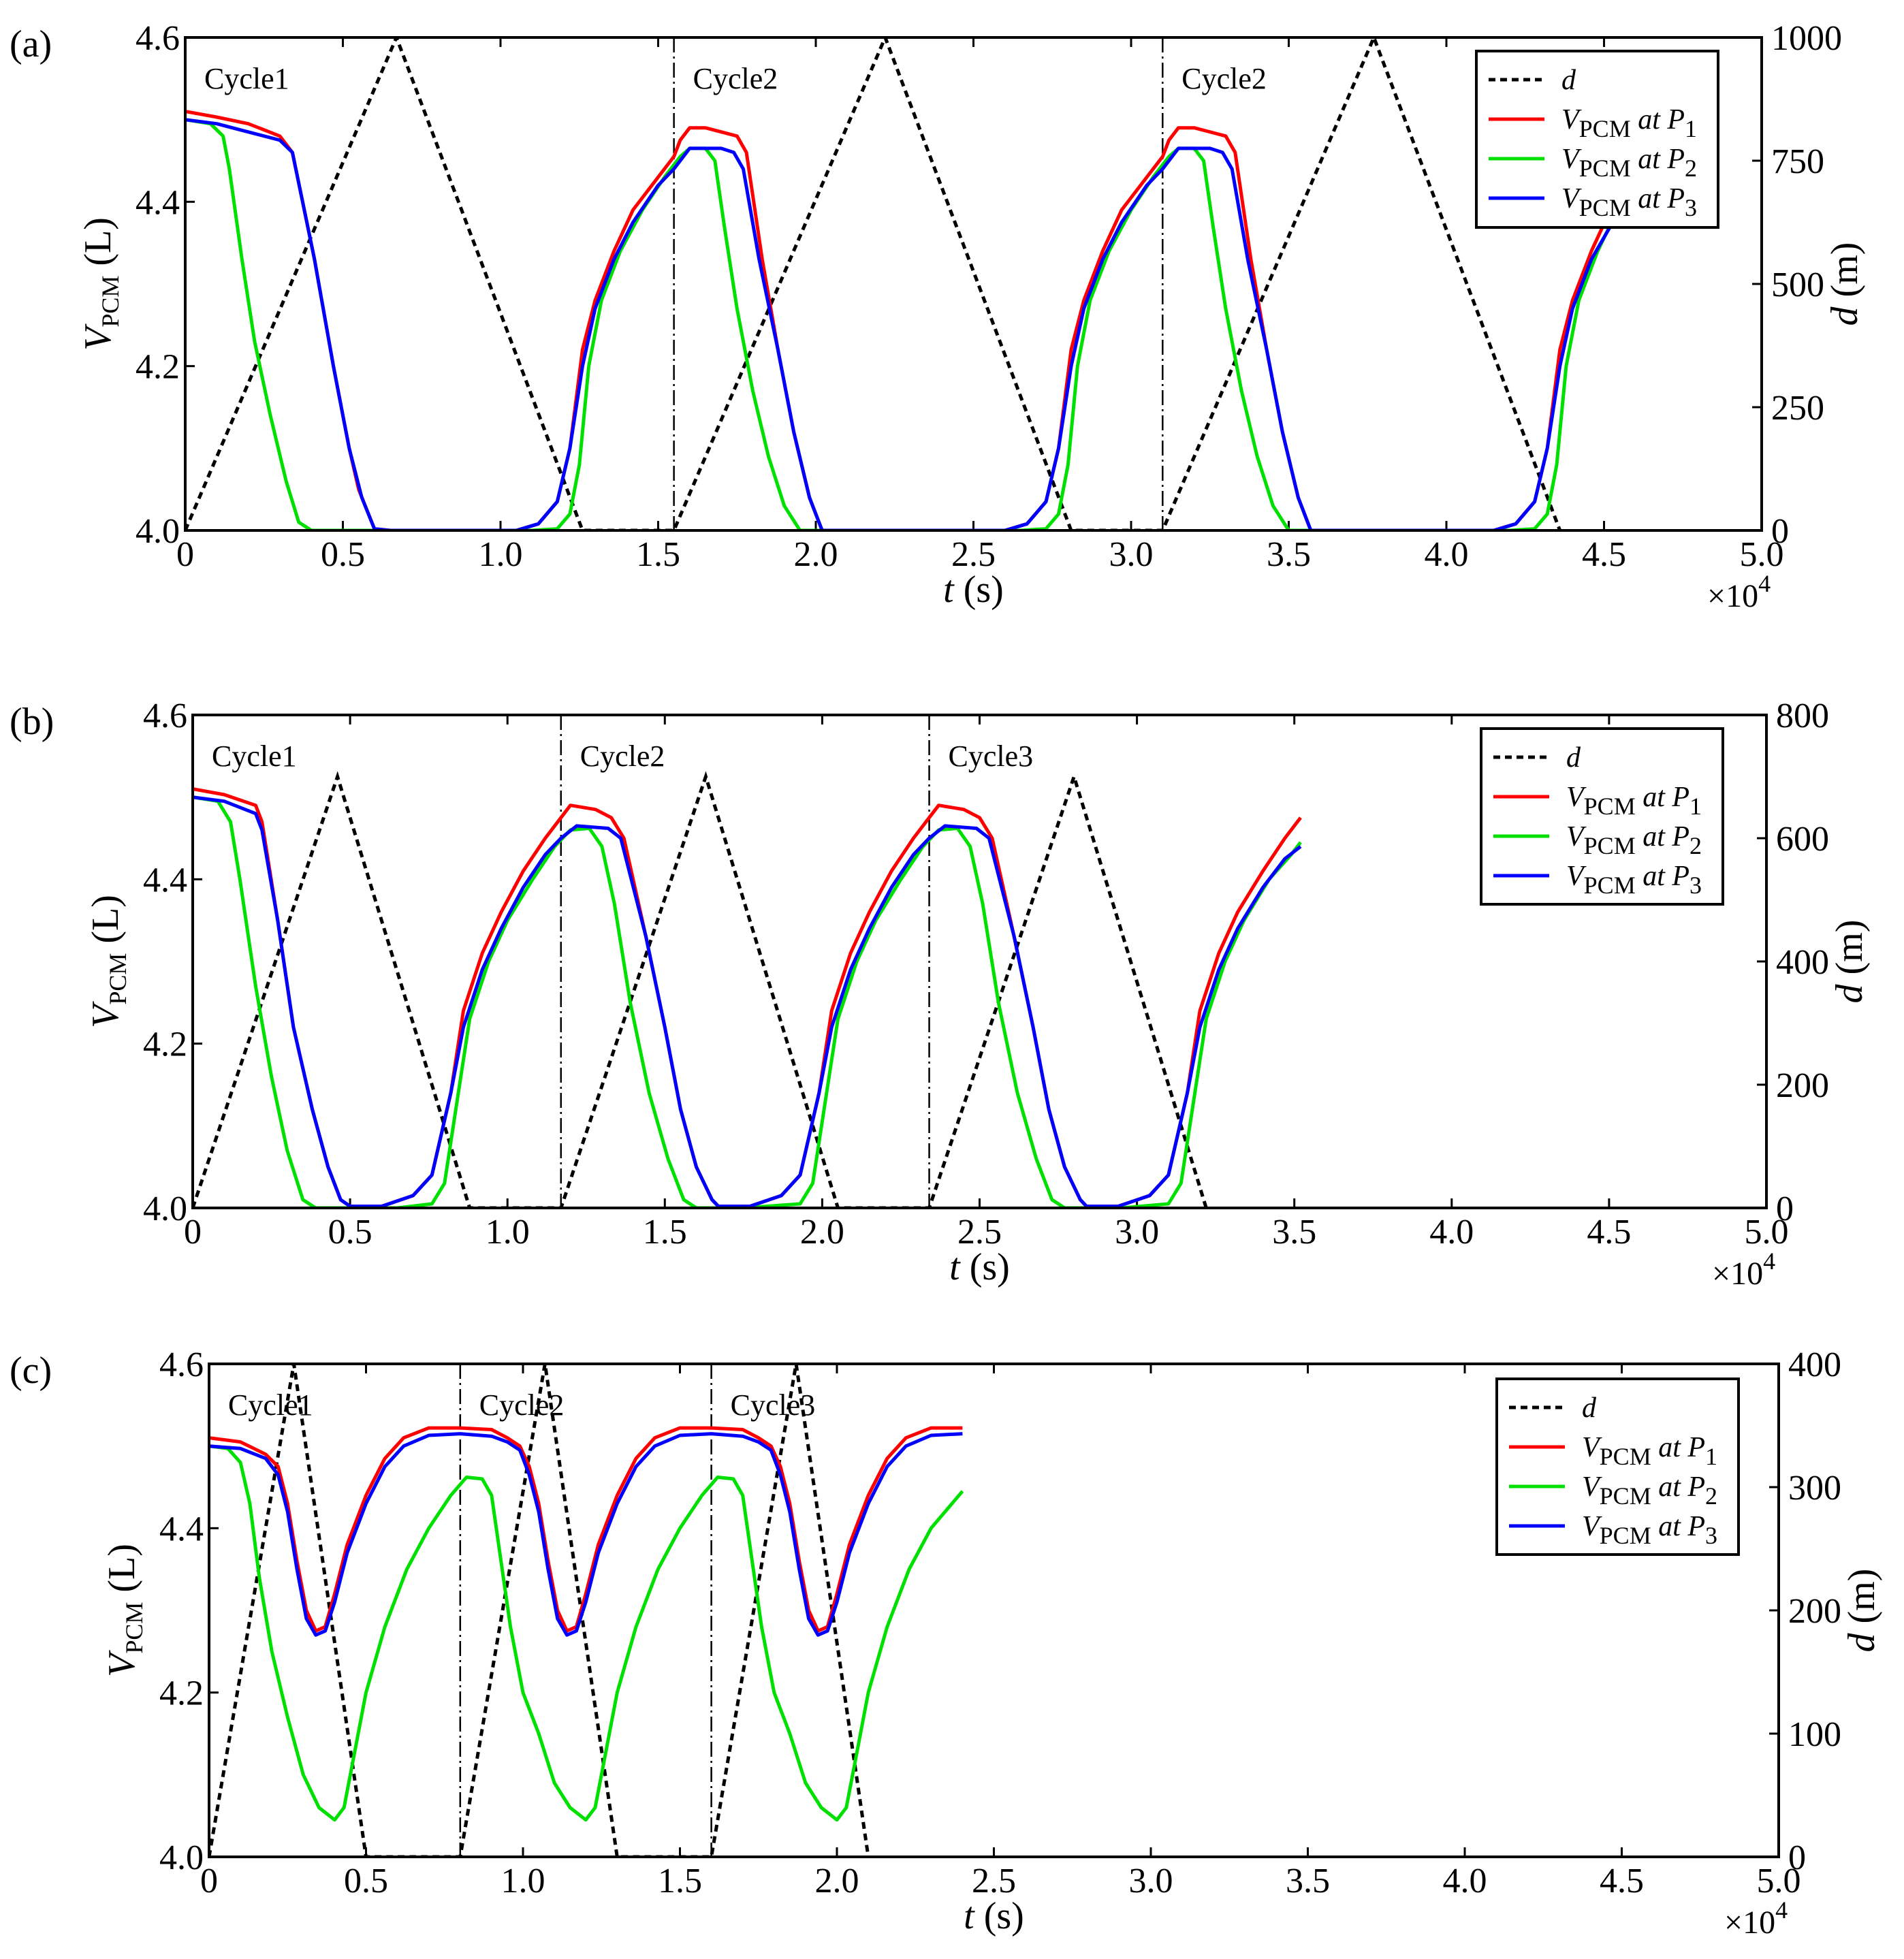 This screenshot has width=1904, height=1959. Describe the element at coordinates (1814, 1734) in the screenshot. I see `y2-tick-label: 100` at that location.